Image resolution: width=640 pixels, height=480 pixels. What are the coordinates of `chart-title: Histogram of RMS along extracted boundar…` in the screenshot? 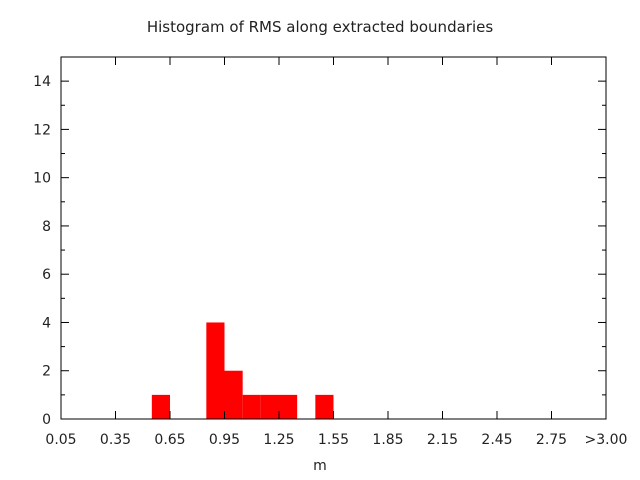 It's located at (320, 27).